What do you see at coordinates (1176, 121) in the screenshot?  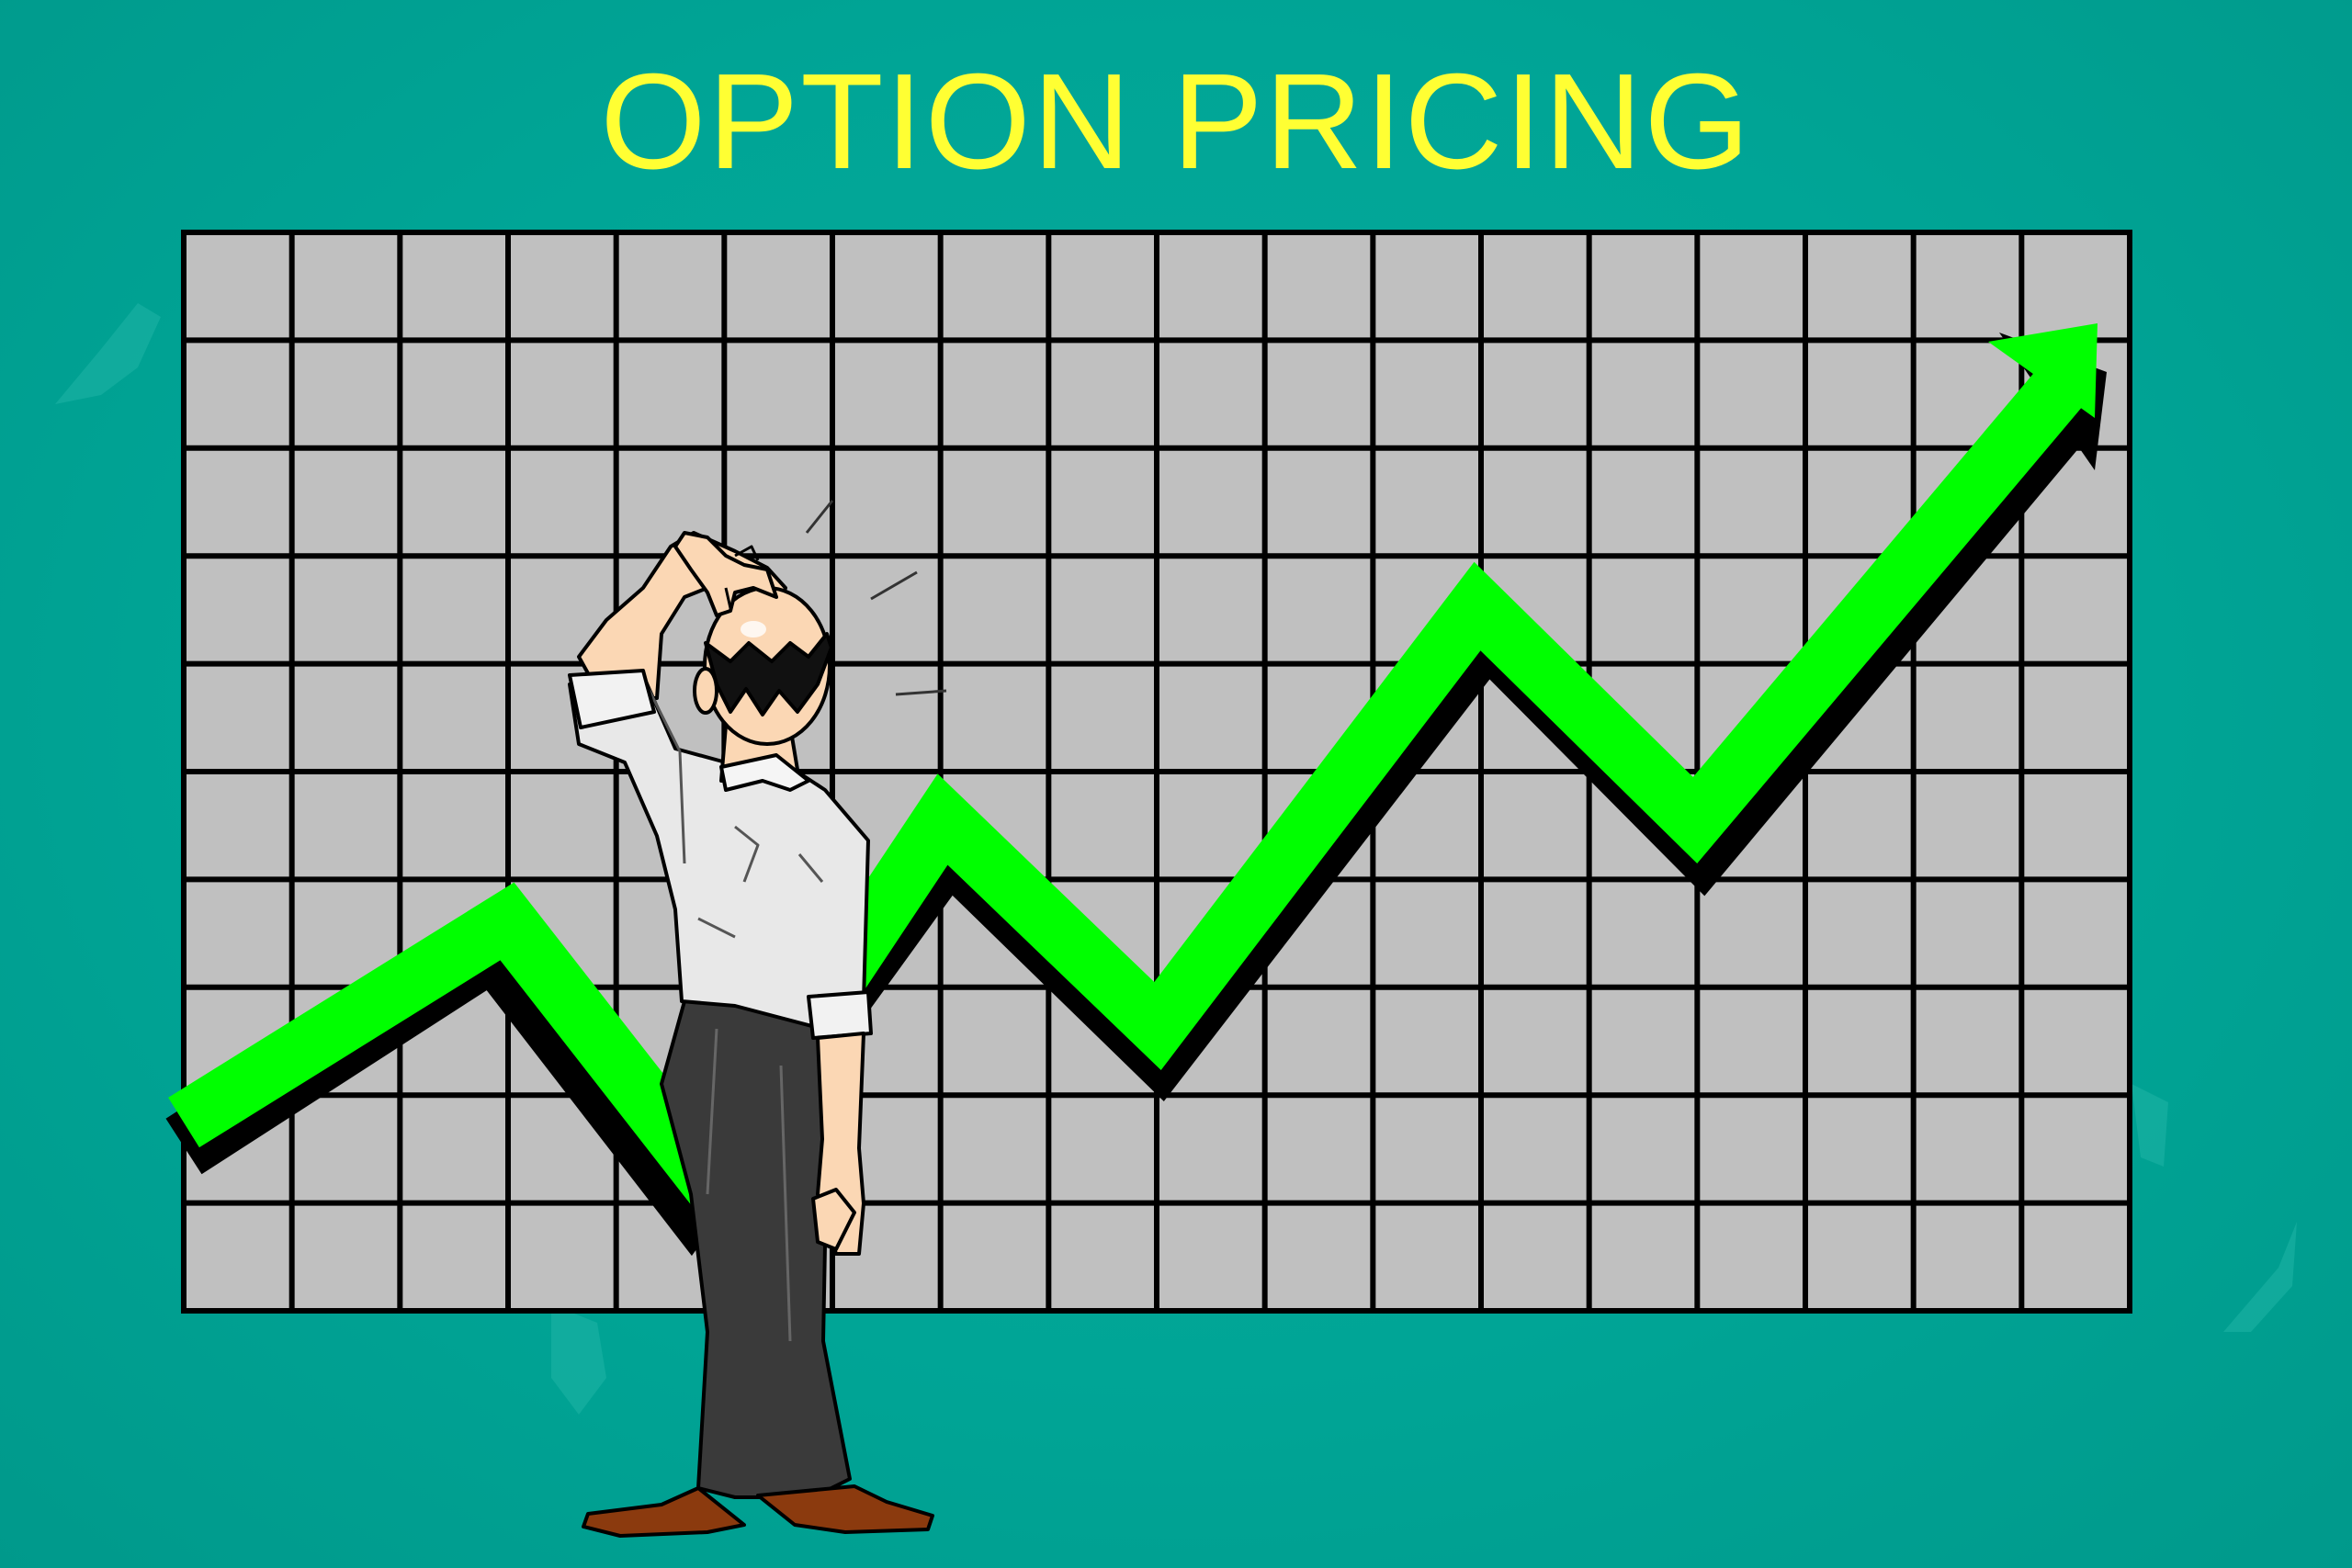 I see `slide-title: OPTION PRICING` at bounding box center [1176, 121].